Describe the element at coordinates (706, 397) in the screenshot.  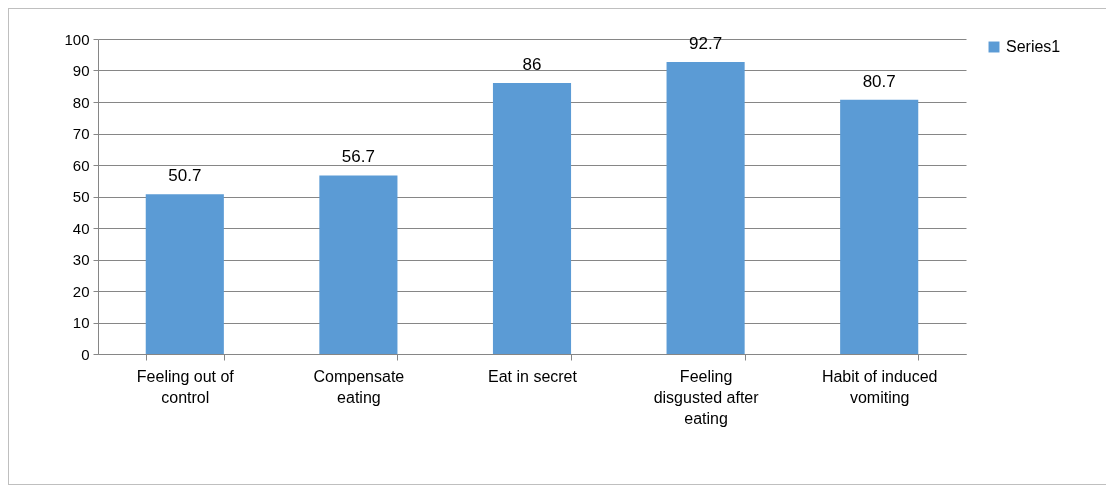
I see `x-tick-label: Feeling disgusted after eating` at that location.